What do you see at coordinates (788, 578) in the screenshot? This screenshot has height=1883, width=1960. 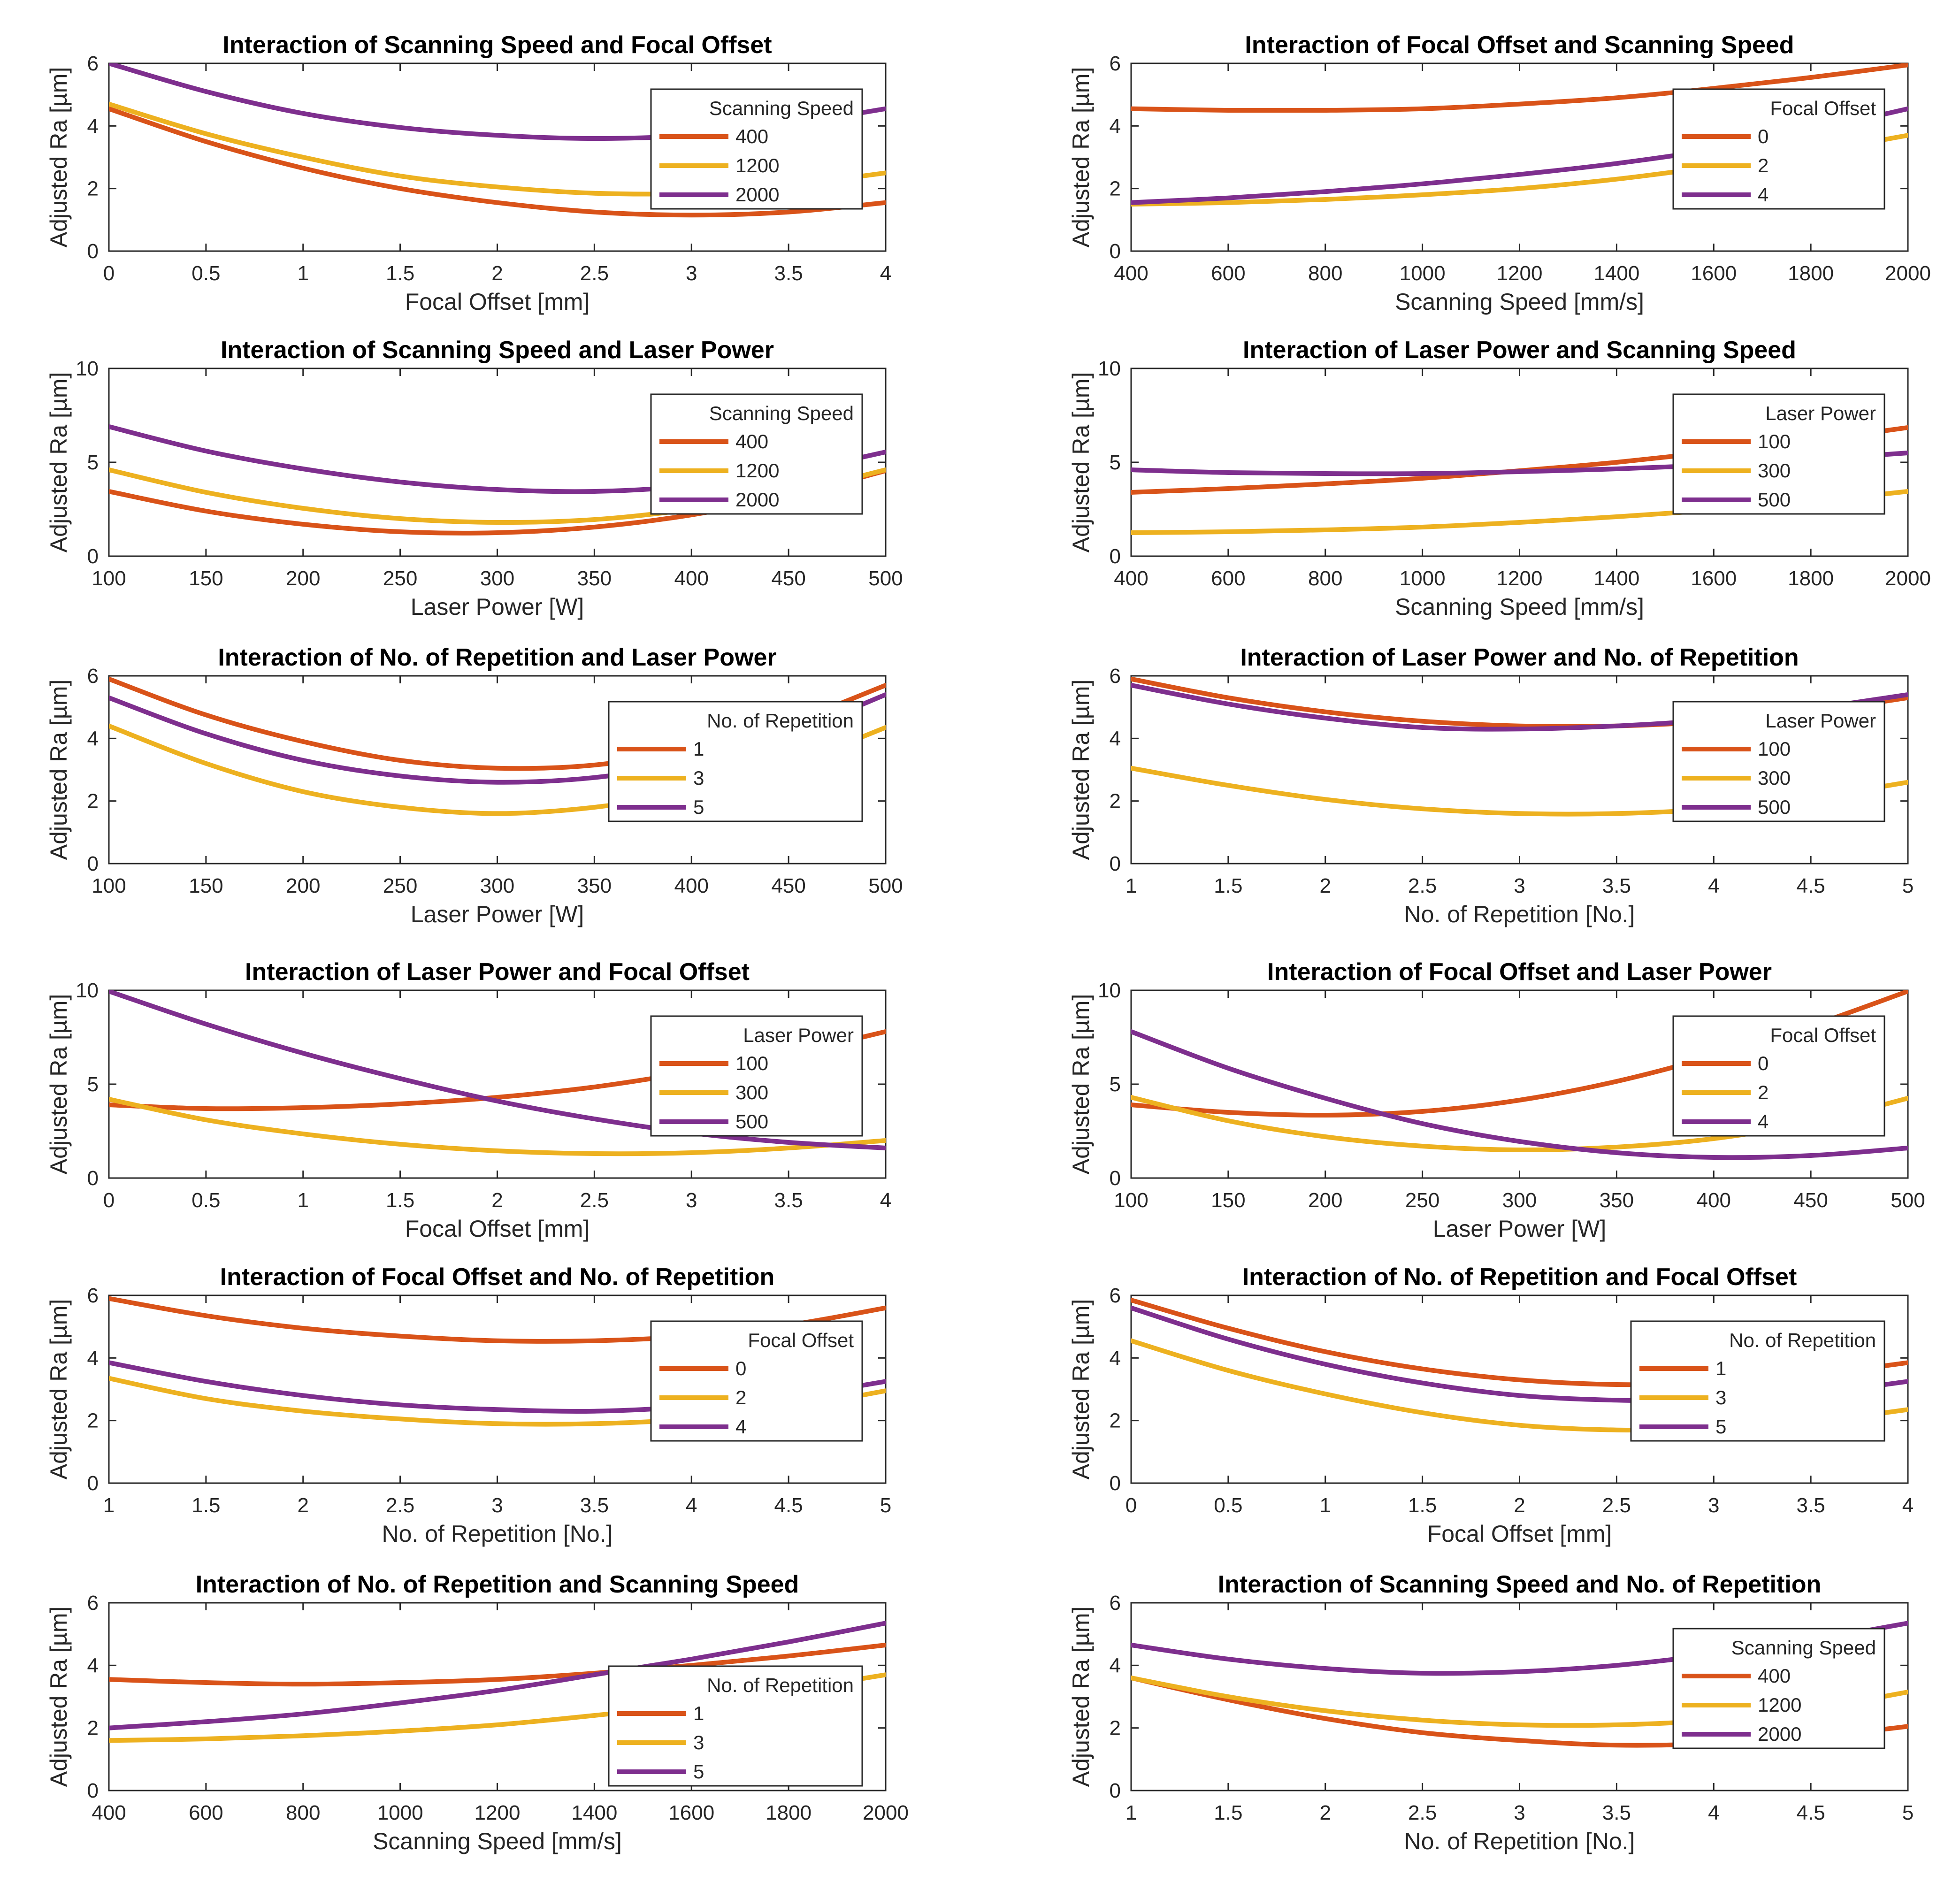 I see `x-tick-label: 450` at bounding box center [788, 578].